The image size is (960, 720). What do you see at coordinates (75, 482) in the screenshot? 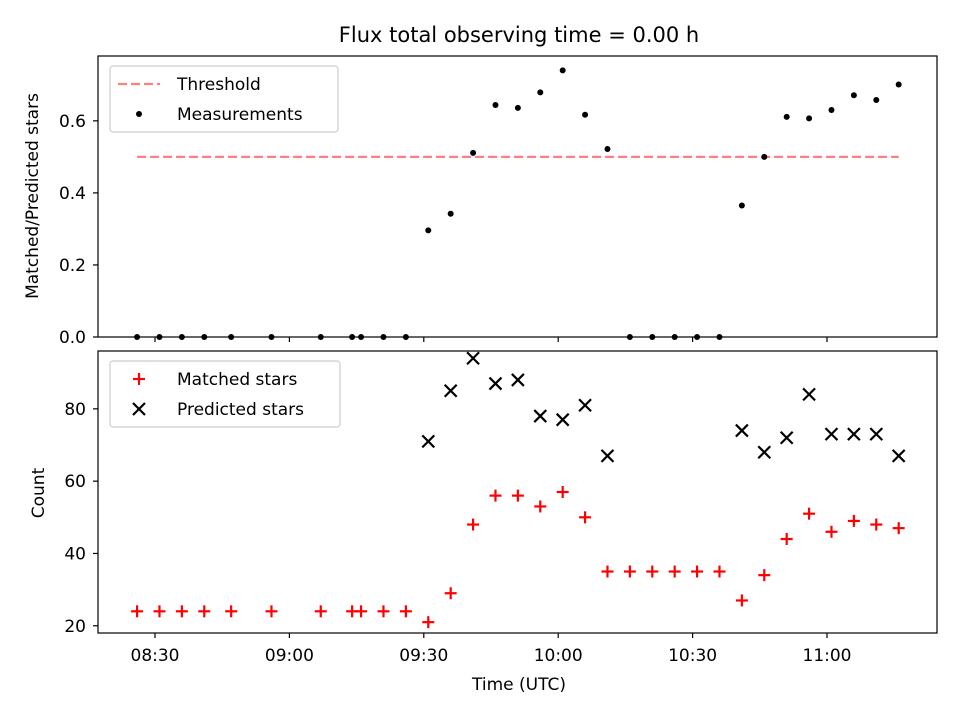
I see `bottom-y-tick-label: 60` at bounding box center [75, 482].